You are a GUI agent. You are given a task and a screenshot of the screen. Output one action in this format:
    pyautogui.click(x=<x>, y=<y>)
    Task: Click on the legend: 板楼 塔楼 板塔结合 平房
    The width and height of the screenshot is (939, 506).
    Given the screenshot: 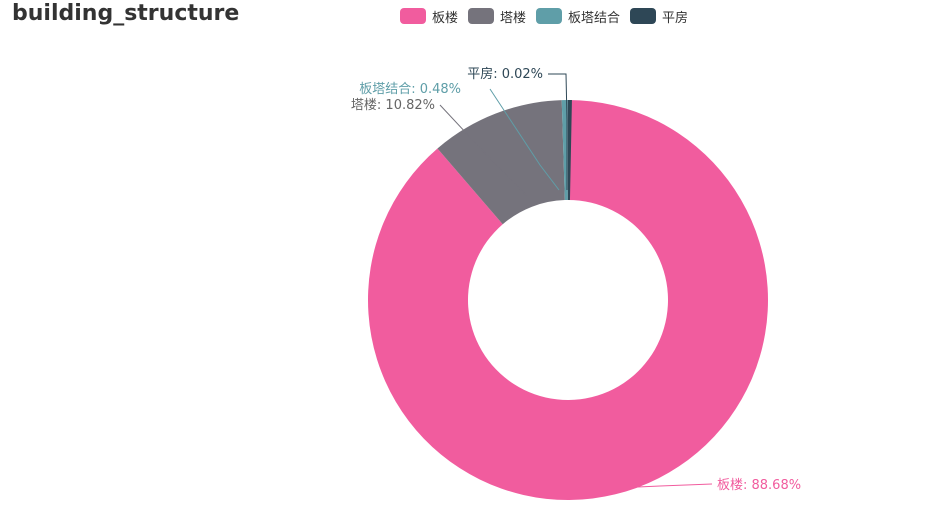 What is the action you would take?
    pyautogui.click(x=544, y=16)
    